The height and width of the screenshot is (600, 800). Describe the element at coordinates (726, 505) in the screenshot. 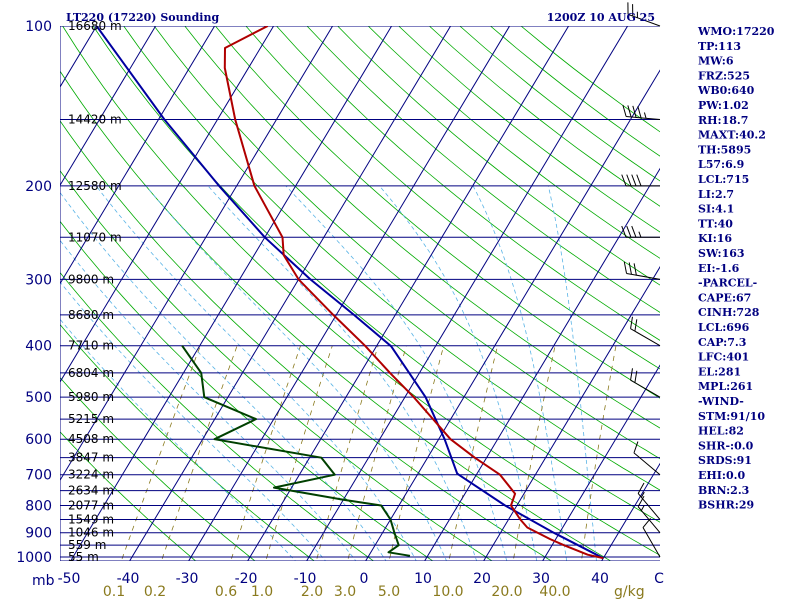

I see `sounding-index: BSHR:29` at that location.